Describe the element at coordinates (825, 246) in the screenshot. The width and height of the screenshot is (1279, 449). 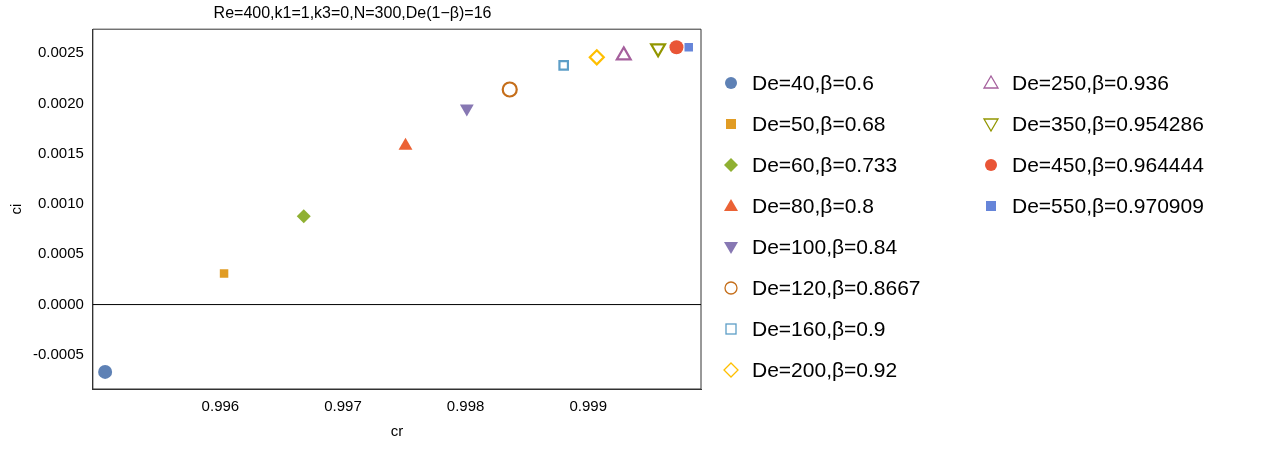
I see `legend-label: De=100,β=0.84` at that location.